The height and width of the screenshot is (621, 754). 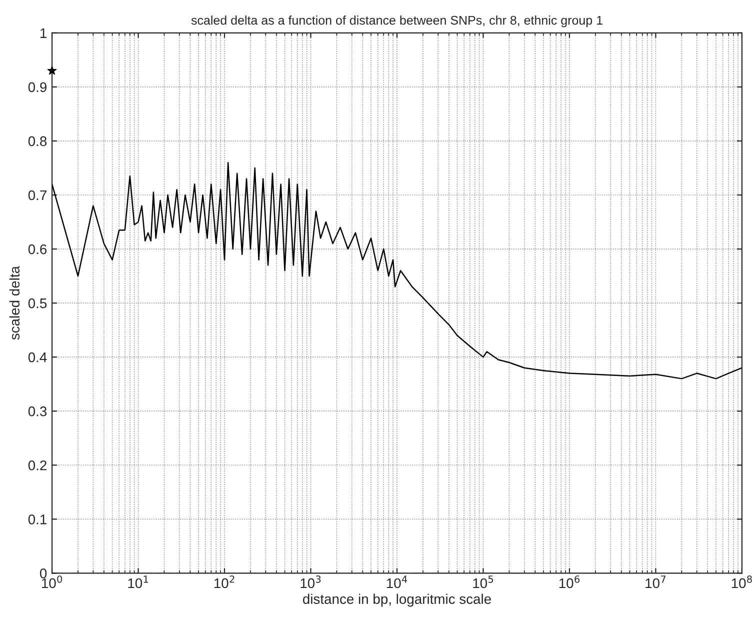 What do you see at coordinates (396, 22) in the screenshot?
I see `chart-title: scaled delta as a function of distance between SNPs, chr 8, ethnic group 1` at bounding box center [396, 22].